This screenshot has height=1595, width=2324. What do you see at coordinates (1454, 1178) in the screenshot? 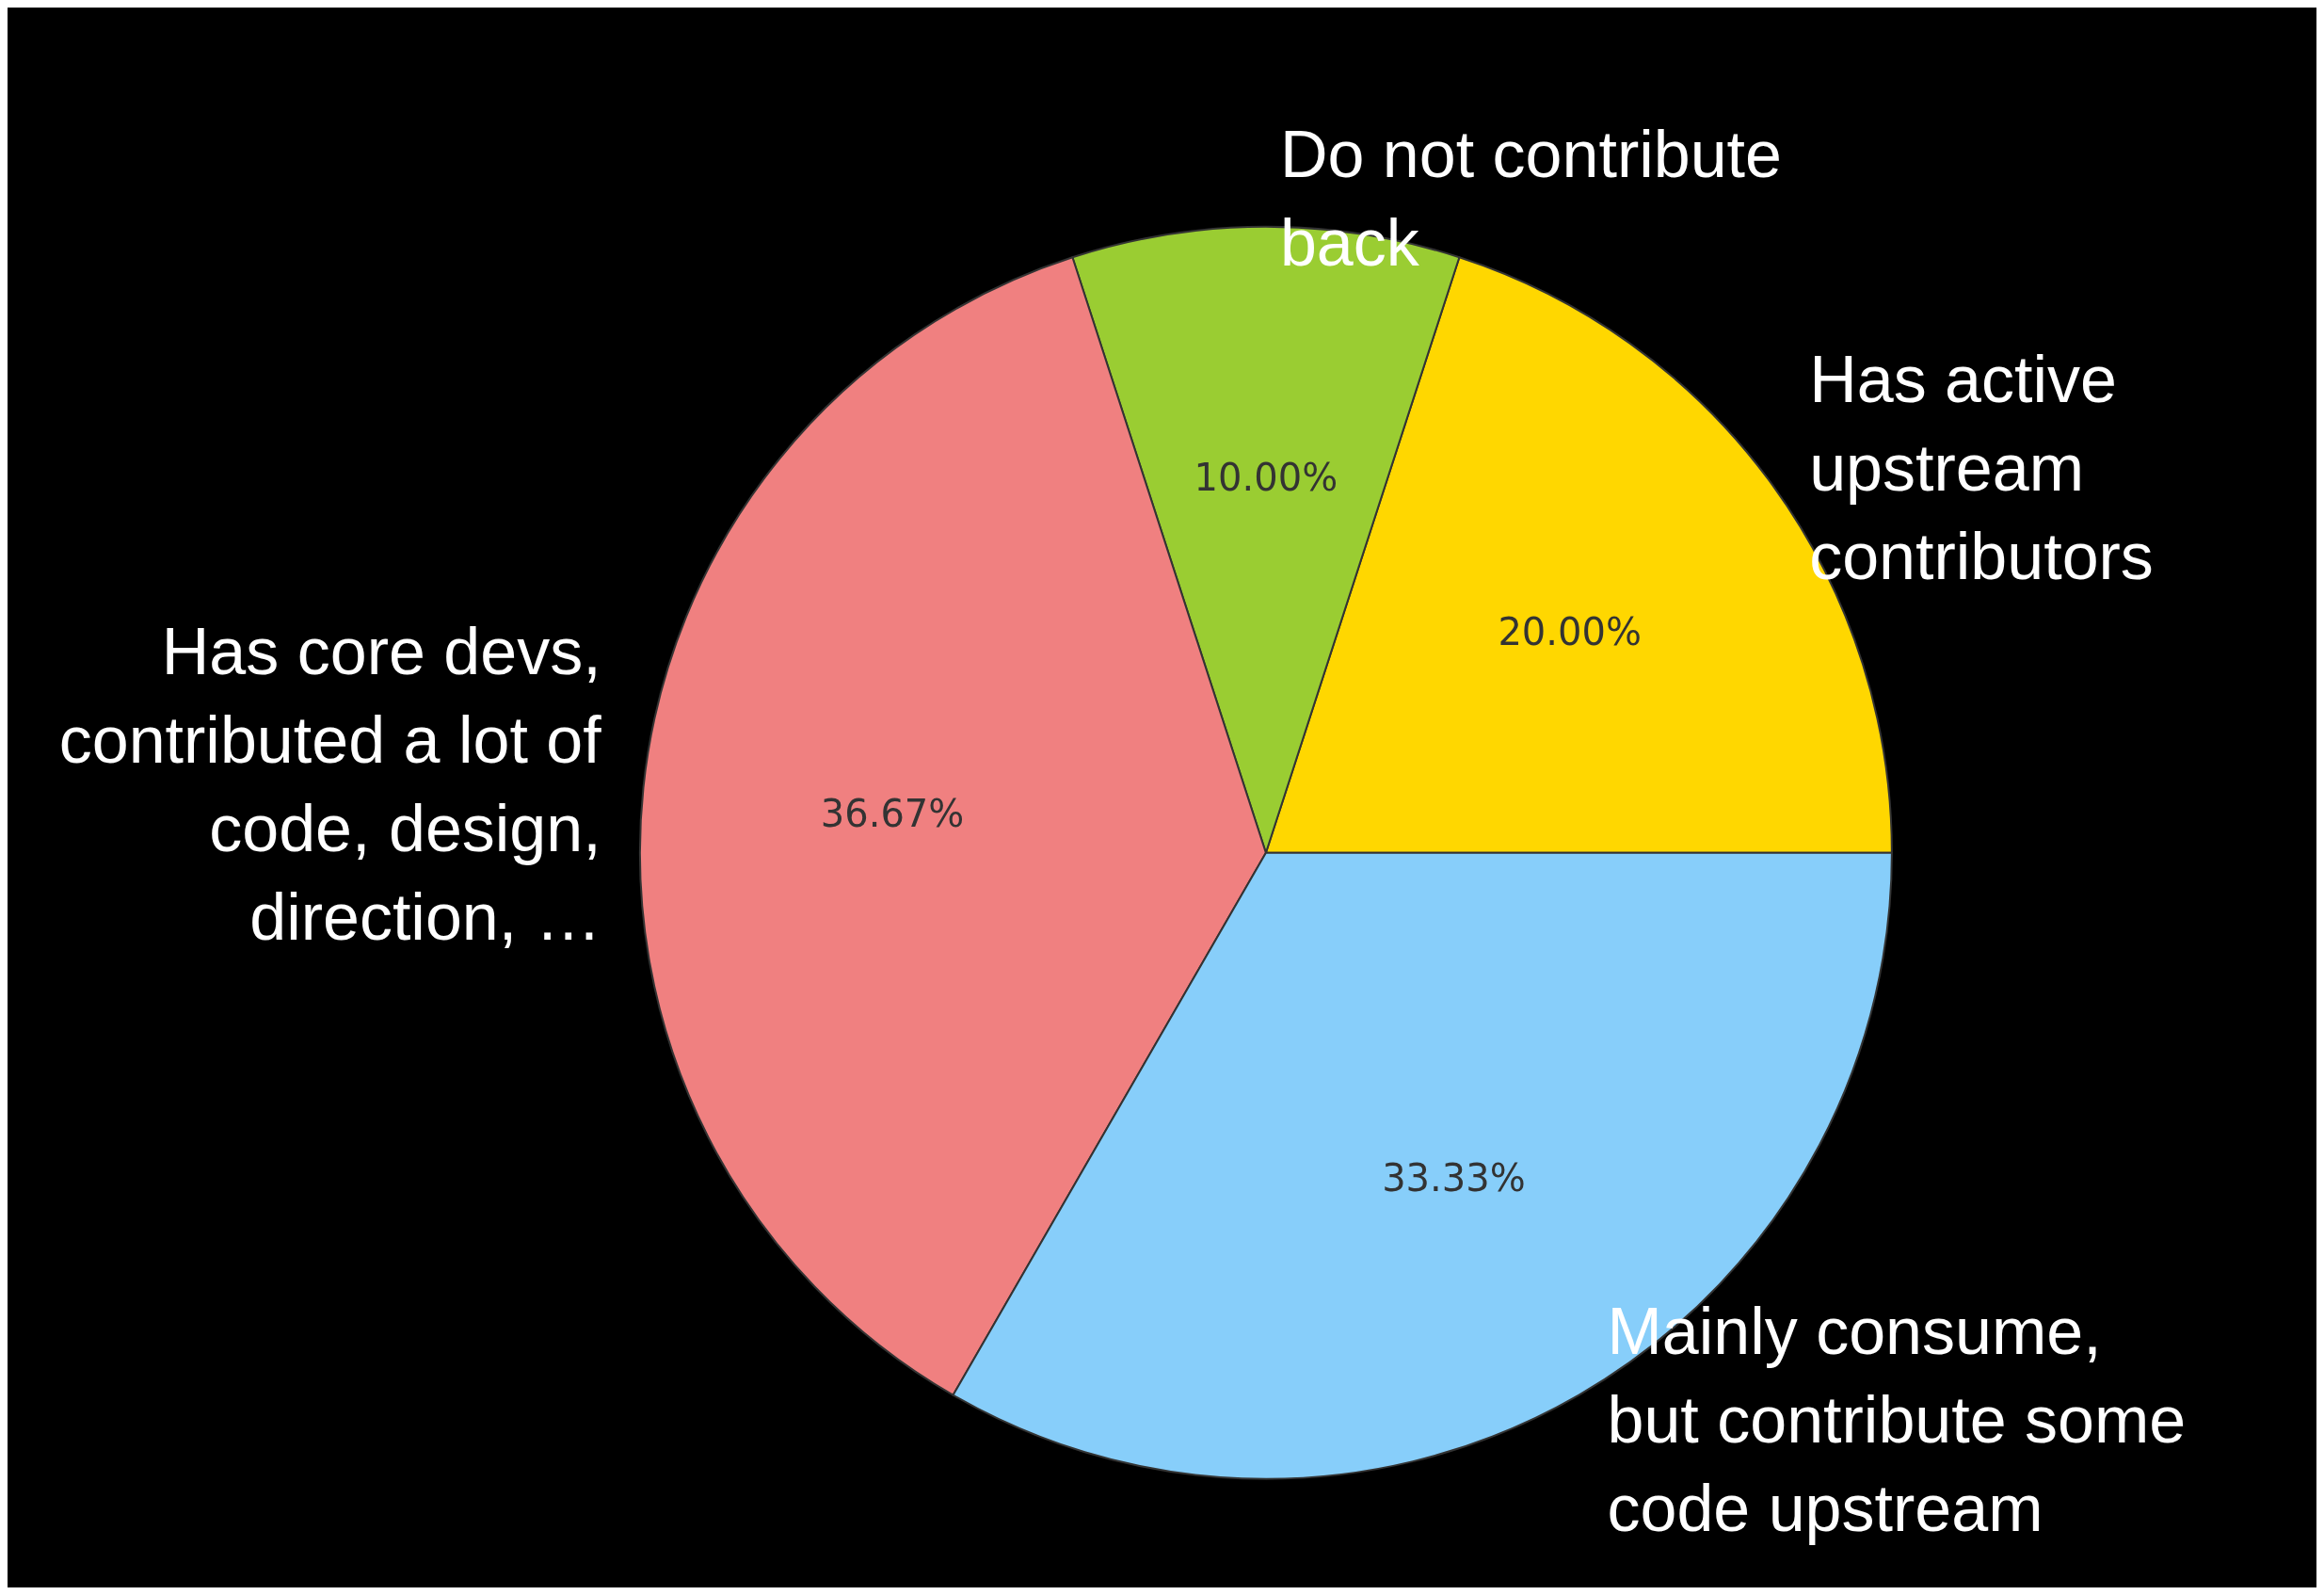
I see `data-label: 33.33%` at bounding box center [1454, 1178].